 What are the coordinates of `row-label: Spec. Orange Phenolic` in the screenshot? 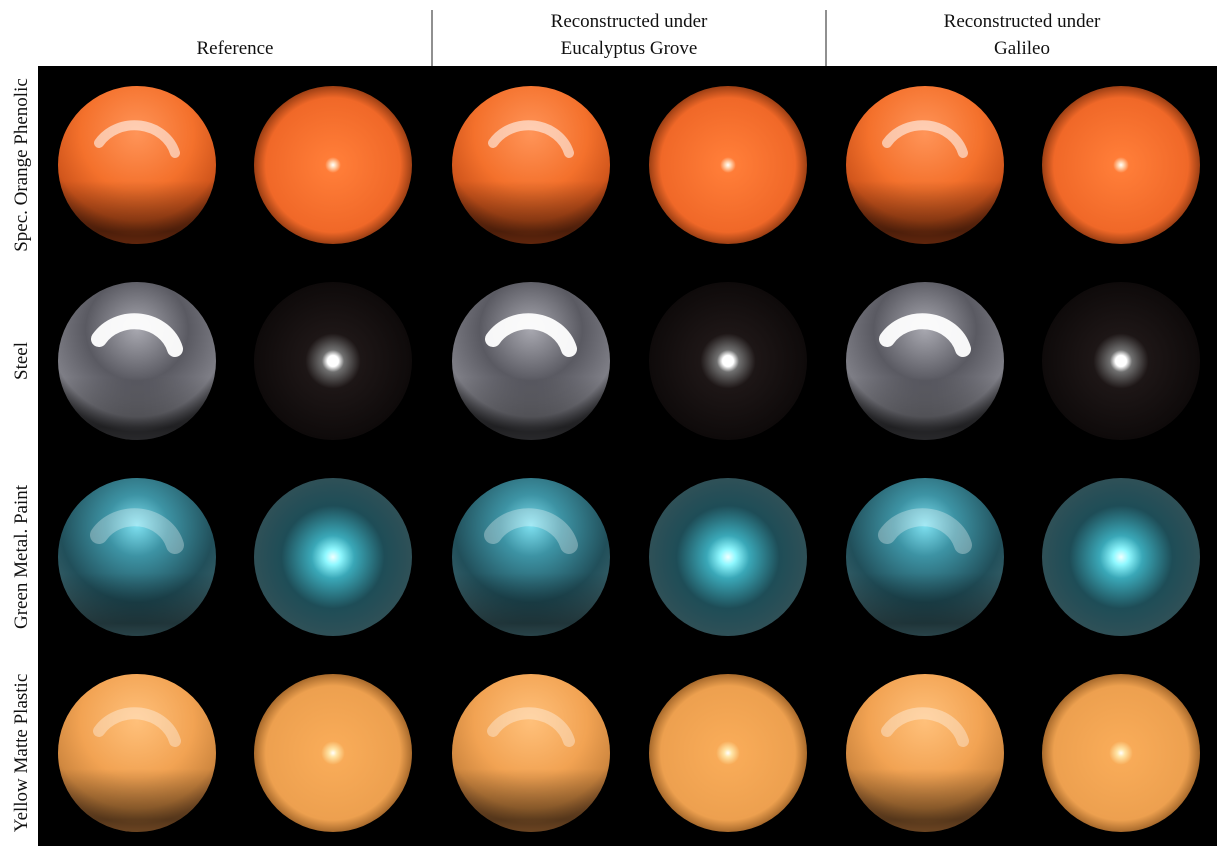 It's located at (21, 165).